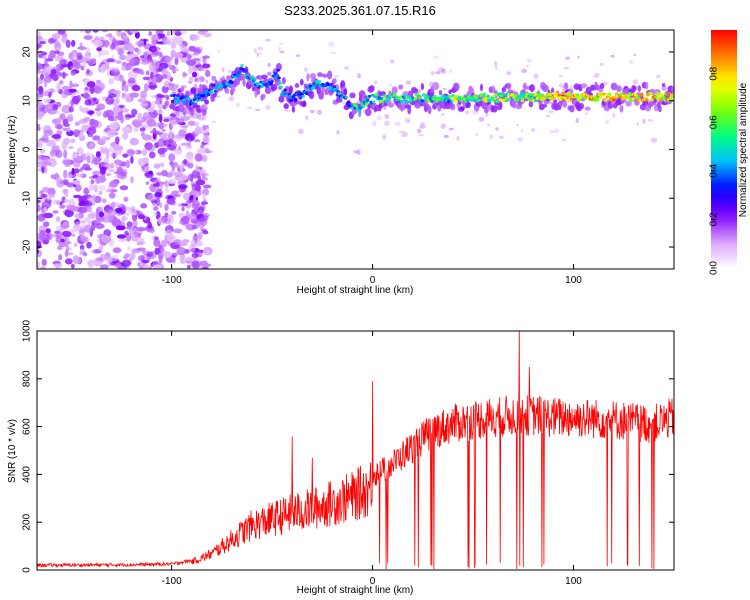 The image size is (750, 600). I want to click on colorbar-tick-label: 0.0, so click(714, 268).